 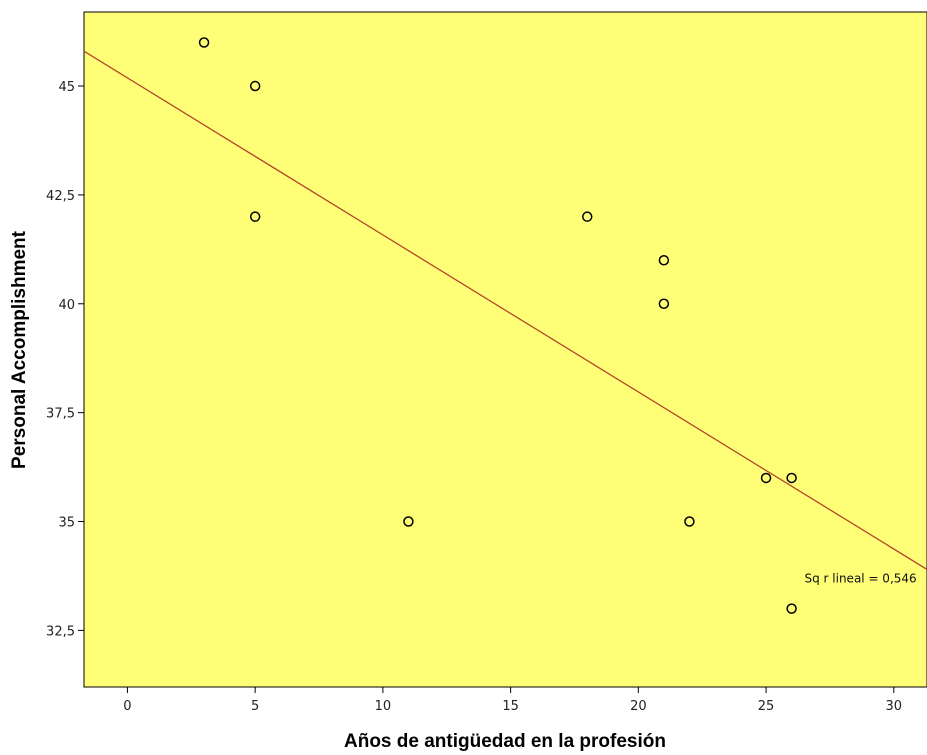 I want to click on y-tick-label: 37,5, so click(x=60, y=414).